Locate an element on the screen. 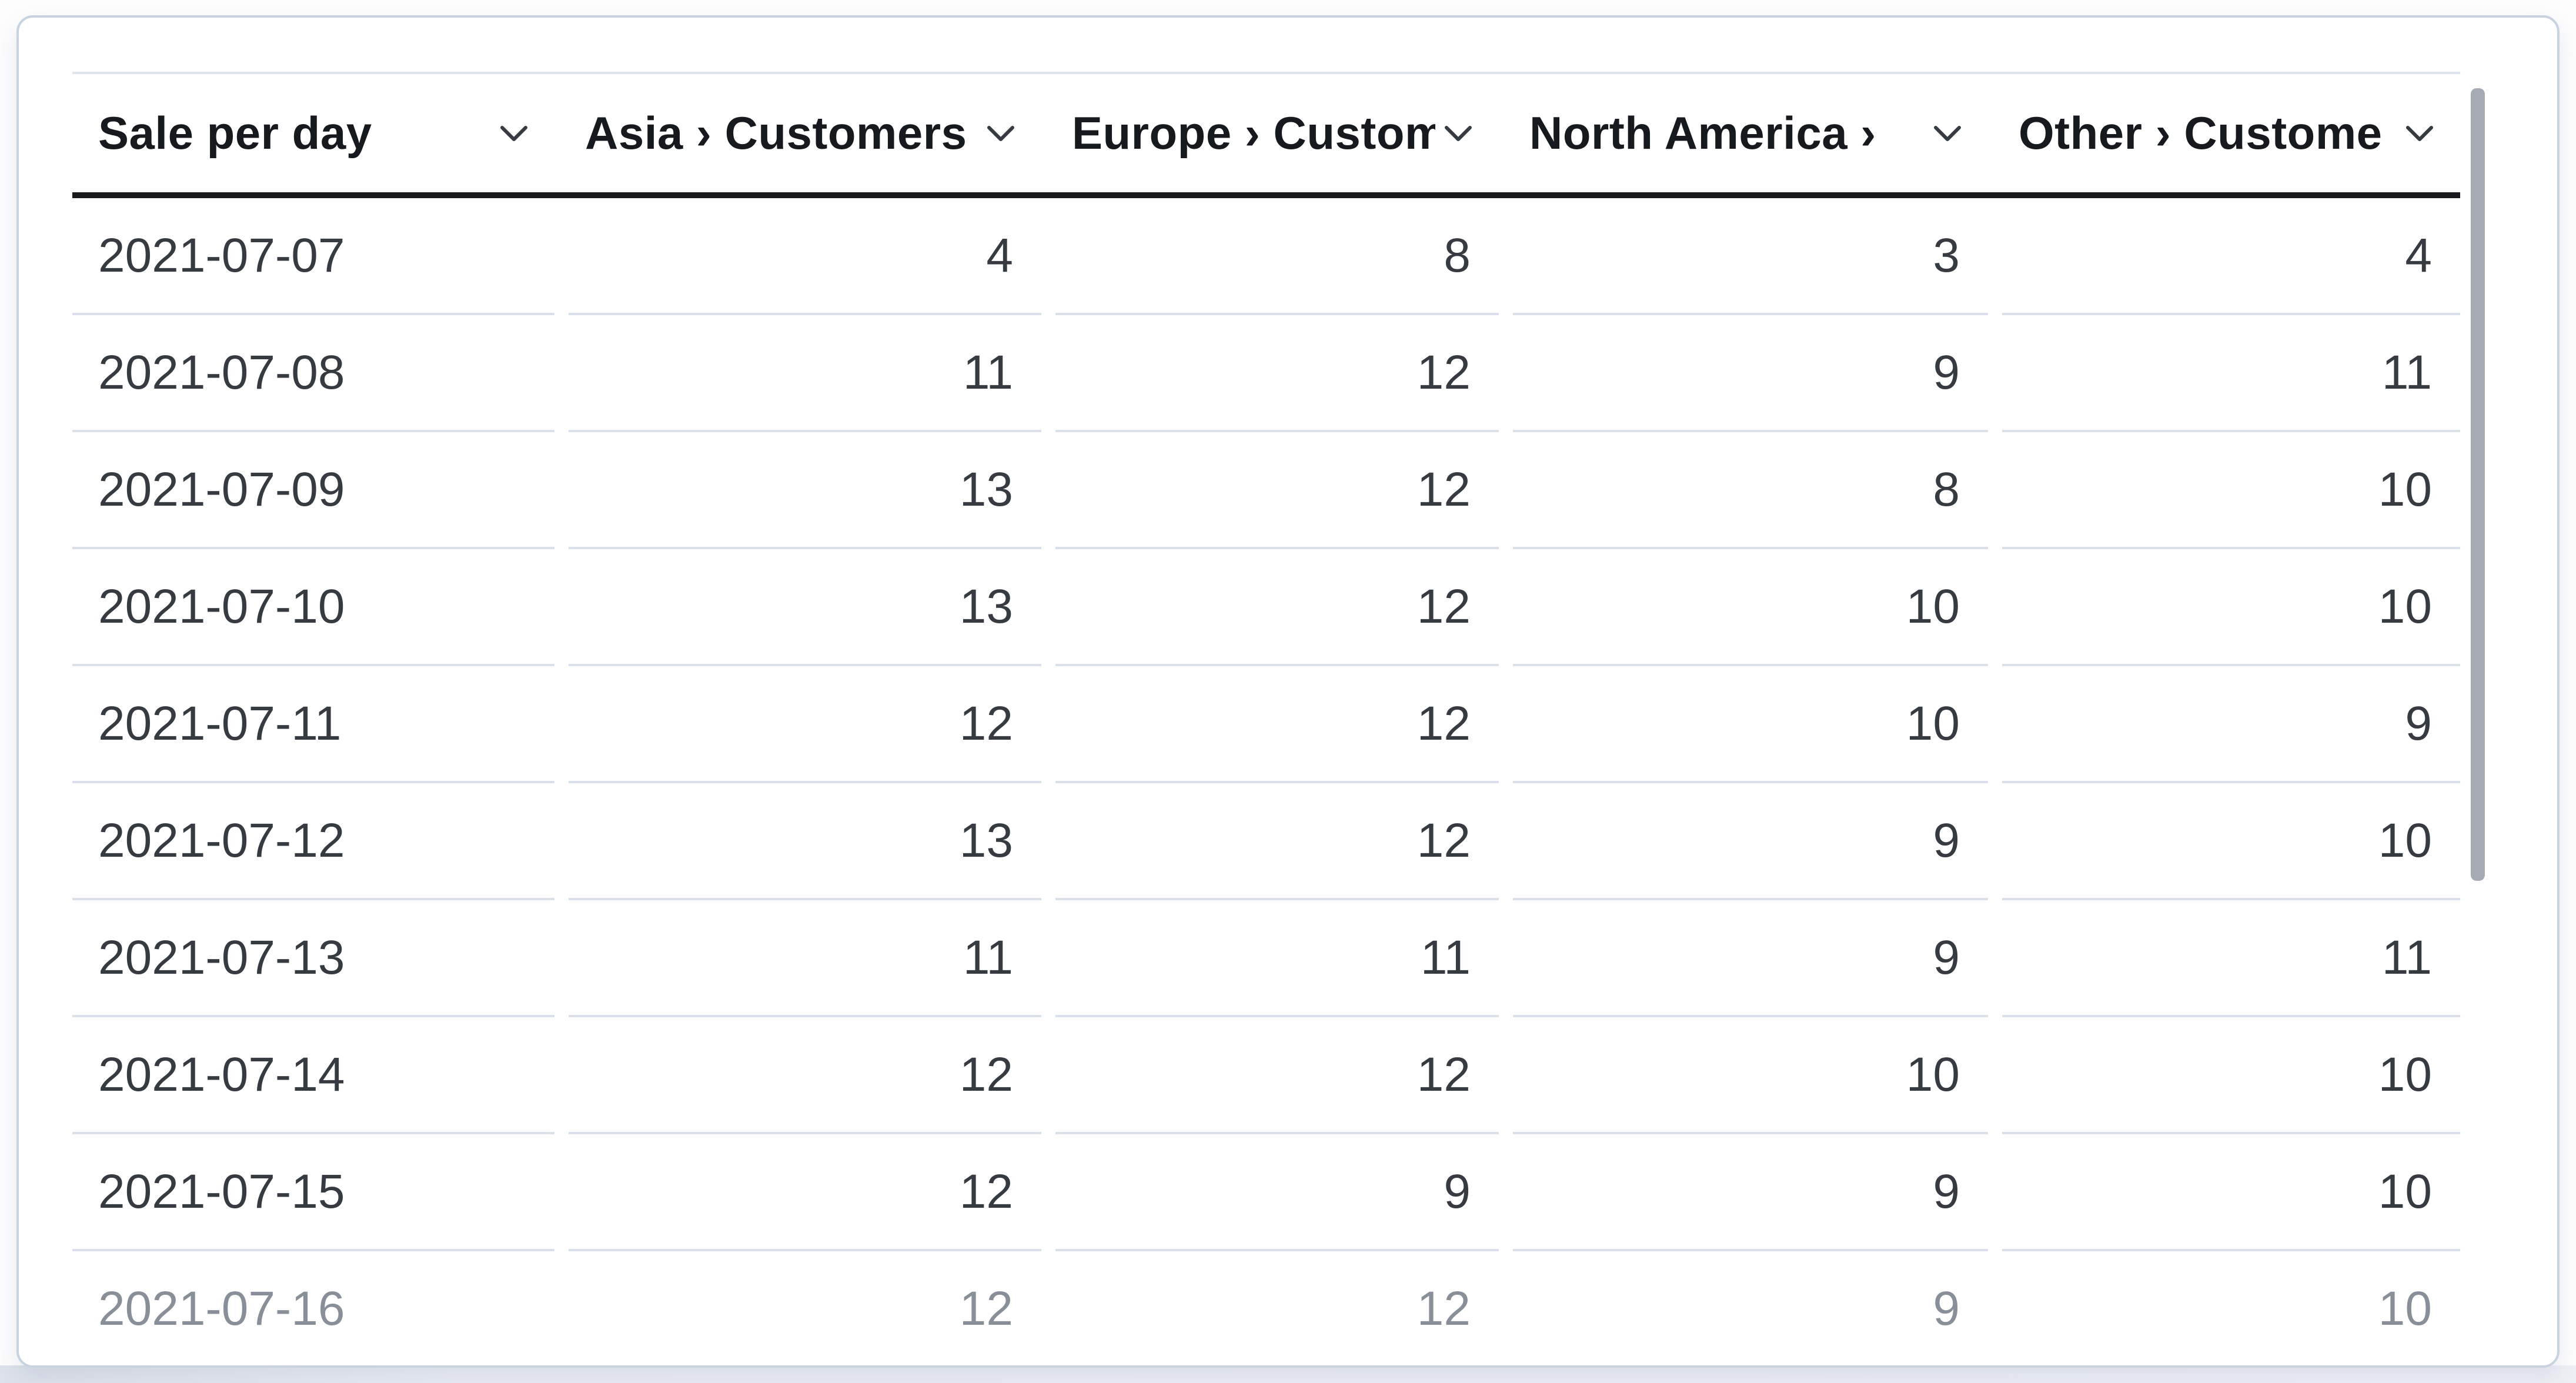 The width and height of the screenshot is (2576, 1383). date-cell: 2021-07-15 is located at coordinates (313, 1192).